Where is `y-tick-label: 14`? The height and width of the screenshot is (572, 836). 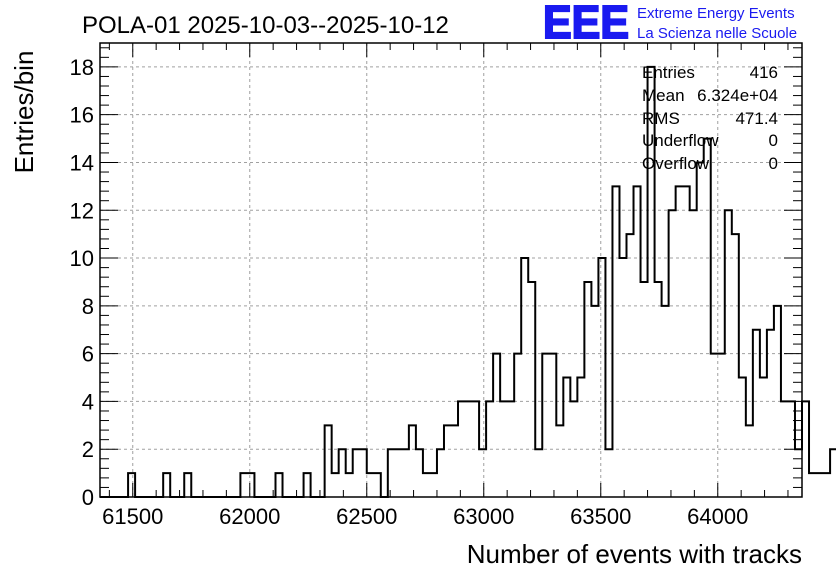 y-tick-label: 14 is located at coordinates (82, 162).